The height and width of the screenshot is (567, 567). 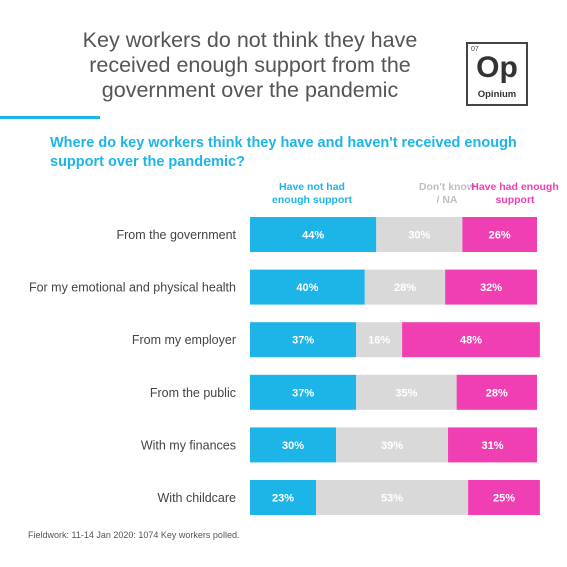 I want to click on data-label-don-t-know-na-from-the-government: 30%, so click(x=419, y=236).